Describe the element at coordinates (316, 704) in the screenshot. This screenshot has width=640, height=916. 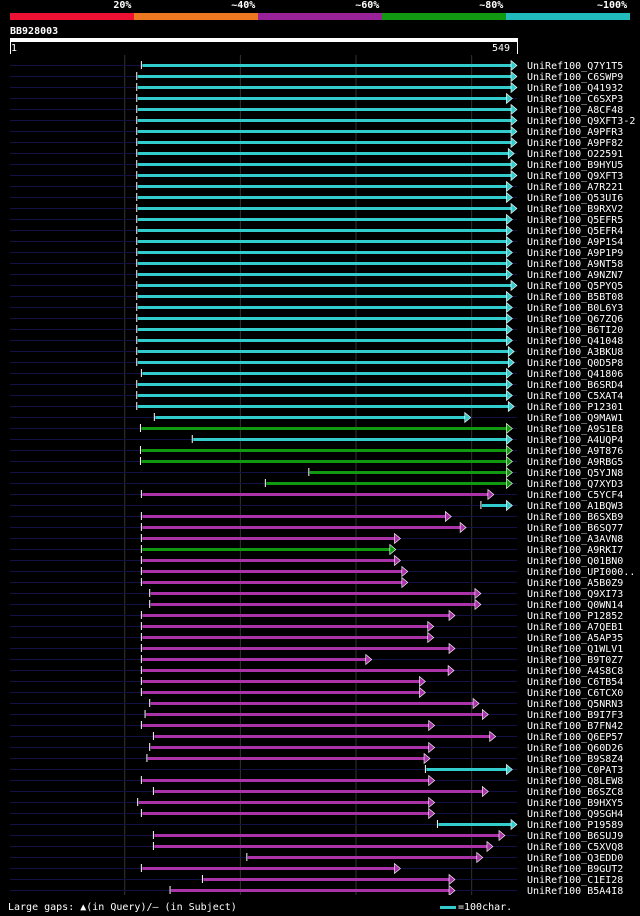
I see `hit-row: UniRef100_Q5NRN3` at that location.